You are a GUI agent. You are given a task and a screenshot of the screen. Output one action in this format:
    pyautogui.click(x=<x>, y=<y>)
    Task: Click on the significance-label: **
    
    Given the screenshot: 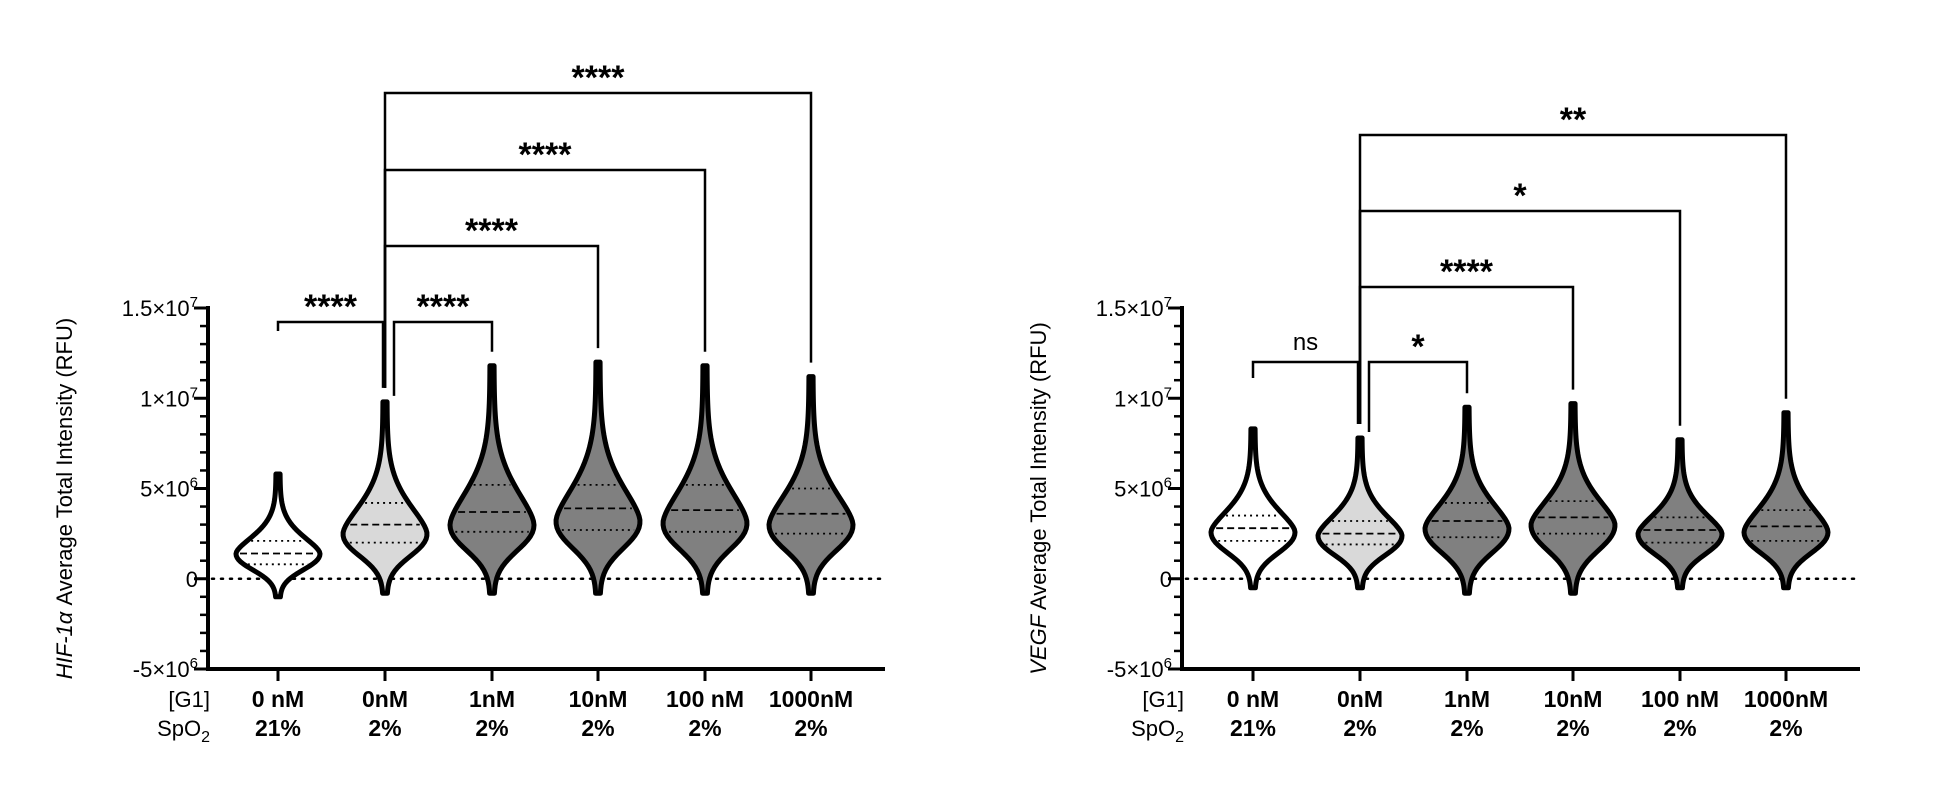 What is the action you would take?
    pyautogui.click(x=1573, y=120)
    